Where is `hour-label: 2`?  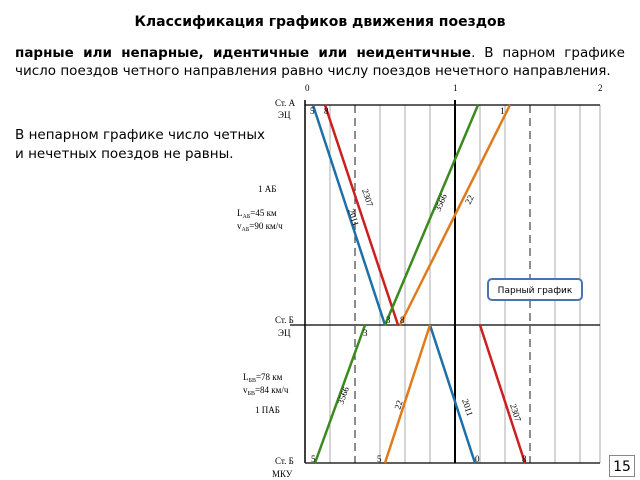
hour-label: 2 is located at coordinates (600, 88).